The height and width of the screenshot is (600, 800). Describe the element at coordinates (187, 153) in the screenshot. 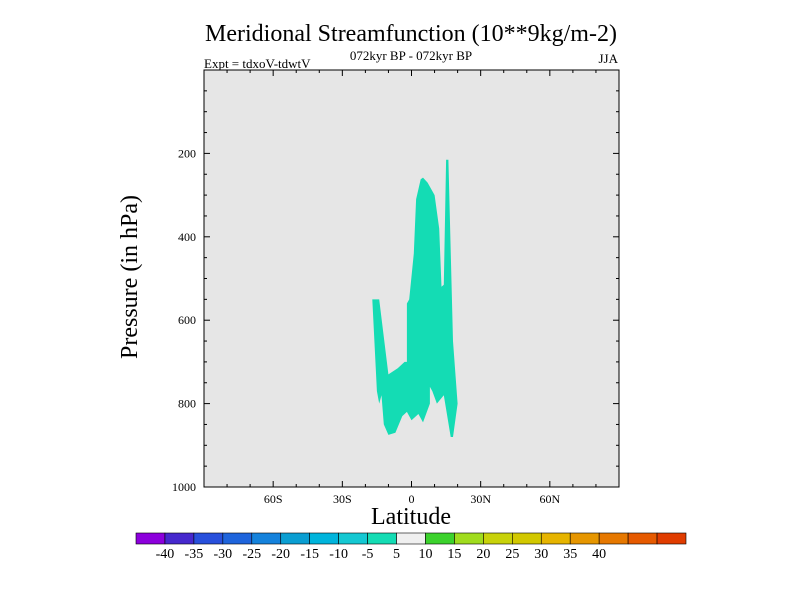

I see `y-tick-label: 200` at that location.